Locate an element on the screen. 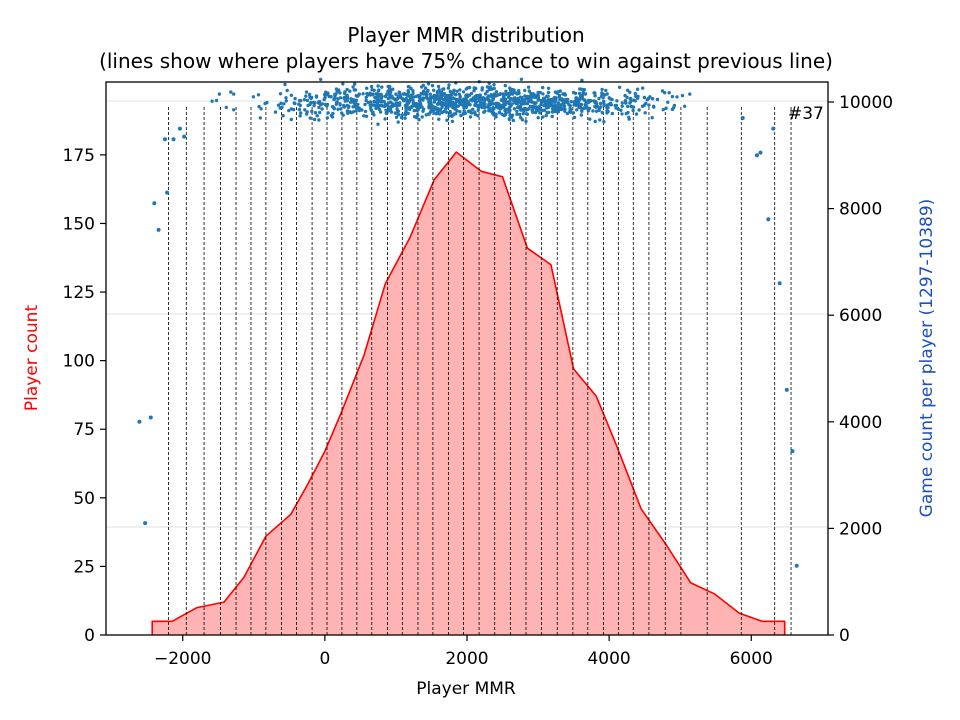 This screenshot has width=960, height=720. left-y-tick-label: 50 is located at coordinates (84, 499).